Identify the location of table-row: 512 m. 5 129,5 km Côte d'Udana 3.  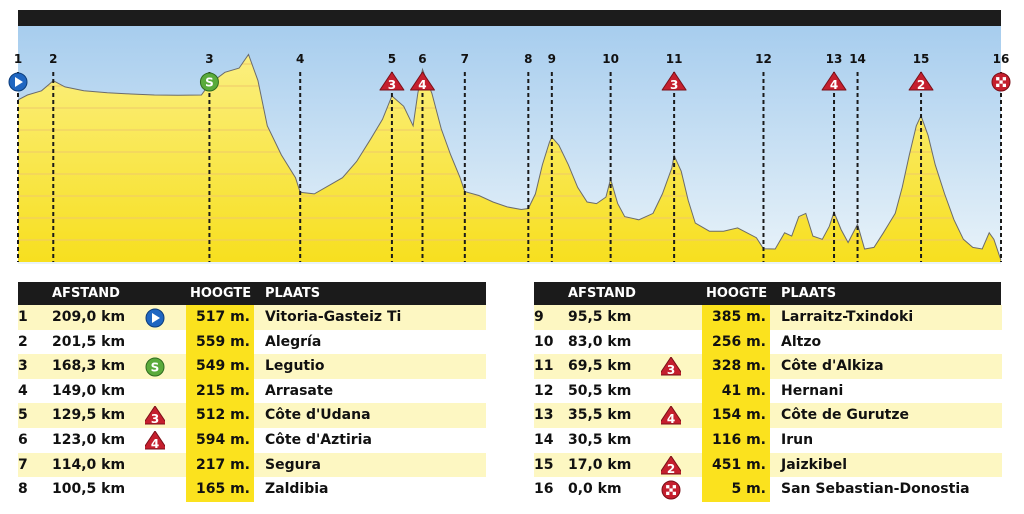
(252, 415).